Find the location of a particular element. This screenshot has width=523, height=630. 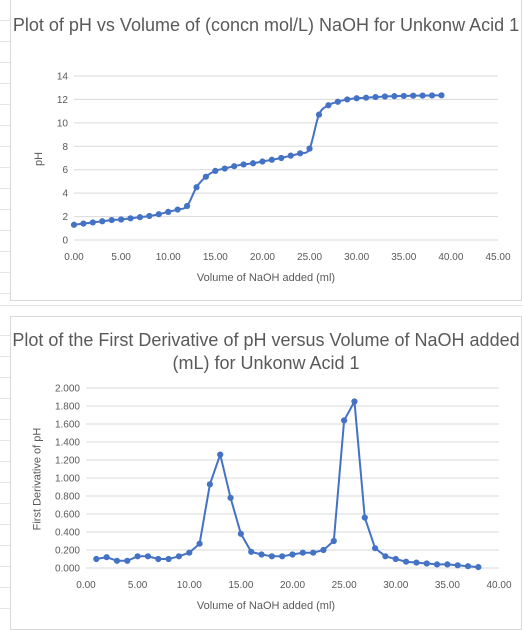

y-tick-label: 14 is located at coordinates (63, 77).